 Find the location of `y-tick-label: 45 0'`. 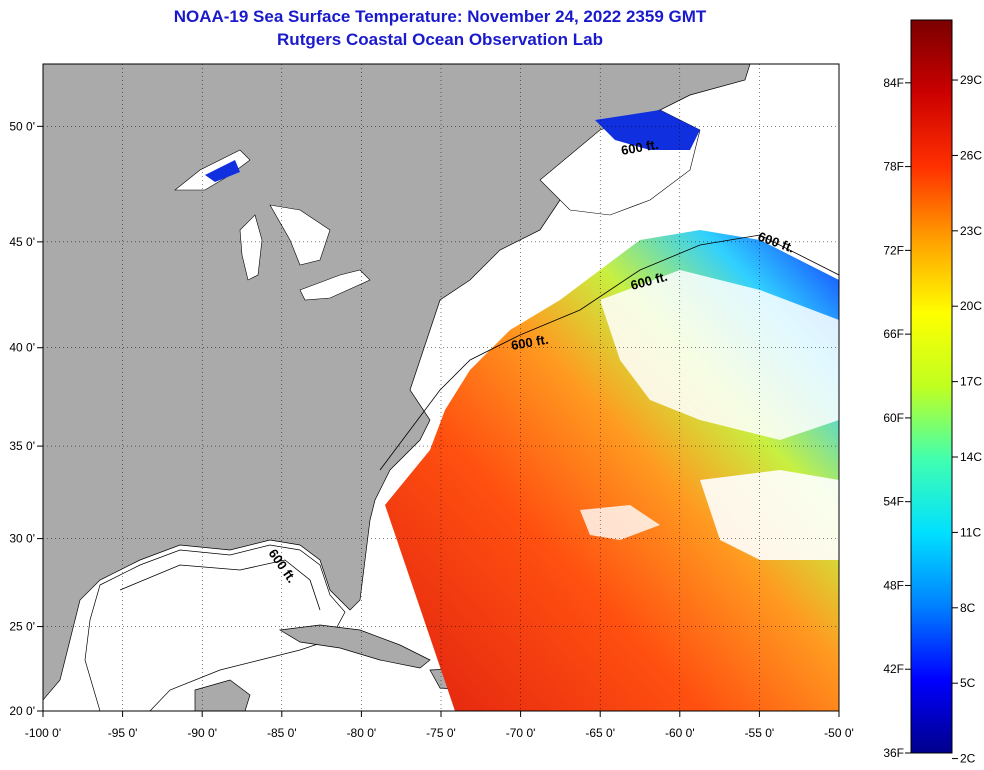

y-tick-label: 45 0' is located at coordinates (22, 242).